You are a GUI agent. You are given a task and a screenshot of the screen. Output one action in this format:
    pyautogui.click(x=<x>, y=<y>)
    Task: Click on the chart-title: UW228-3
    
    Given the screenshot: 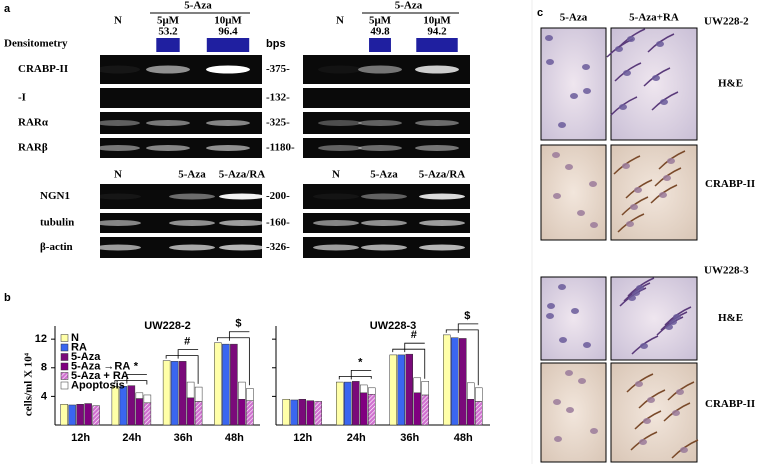 What is the action you would take?
    pyautogui.click(x=393, y=326)
    